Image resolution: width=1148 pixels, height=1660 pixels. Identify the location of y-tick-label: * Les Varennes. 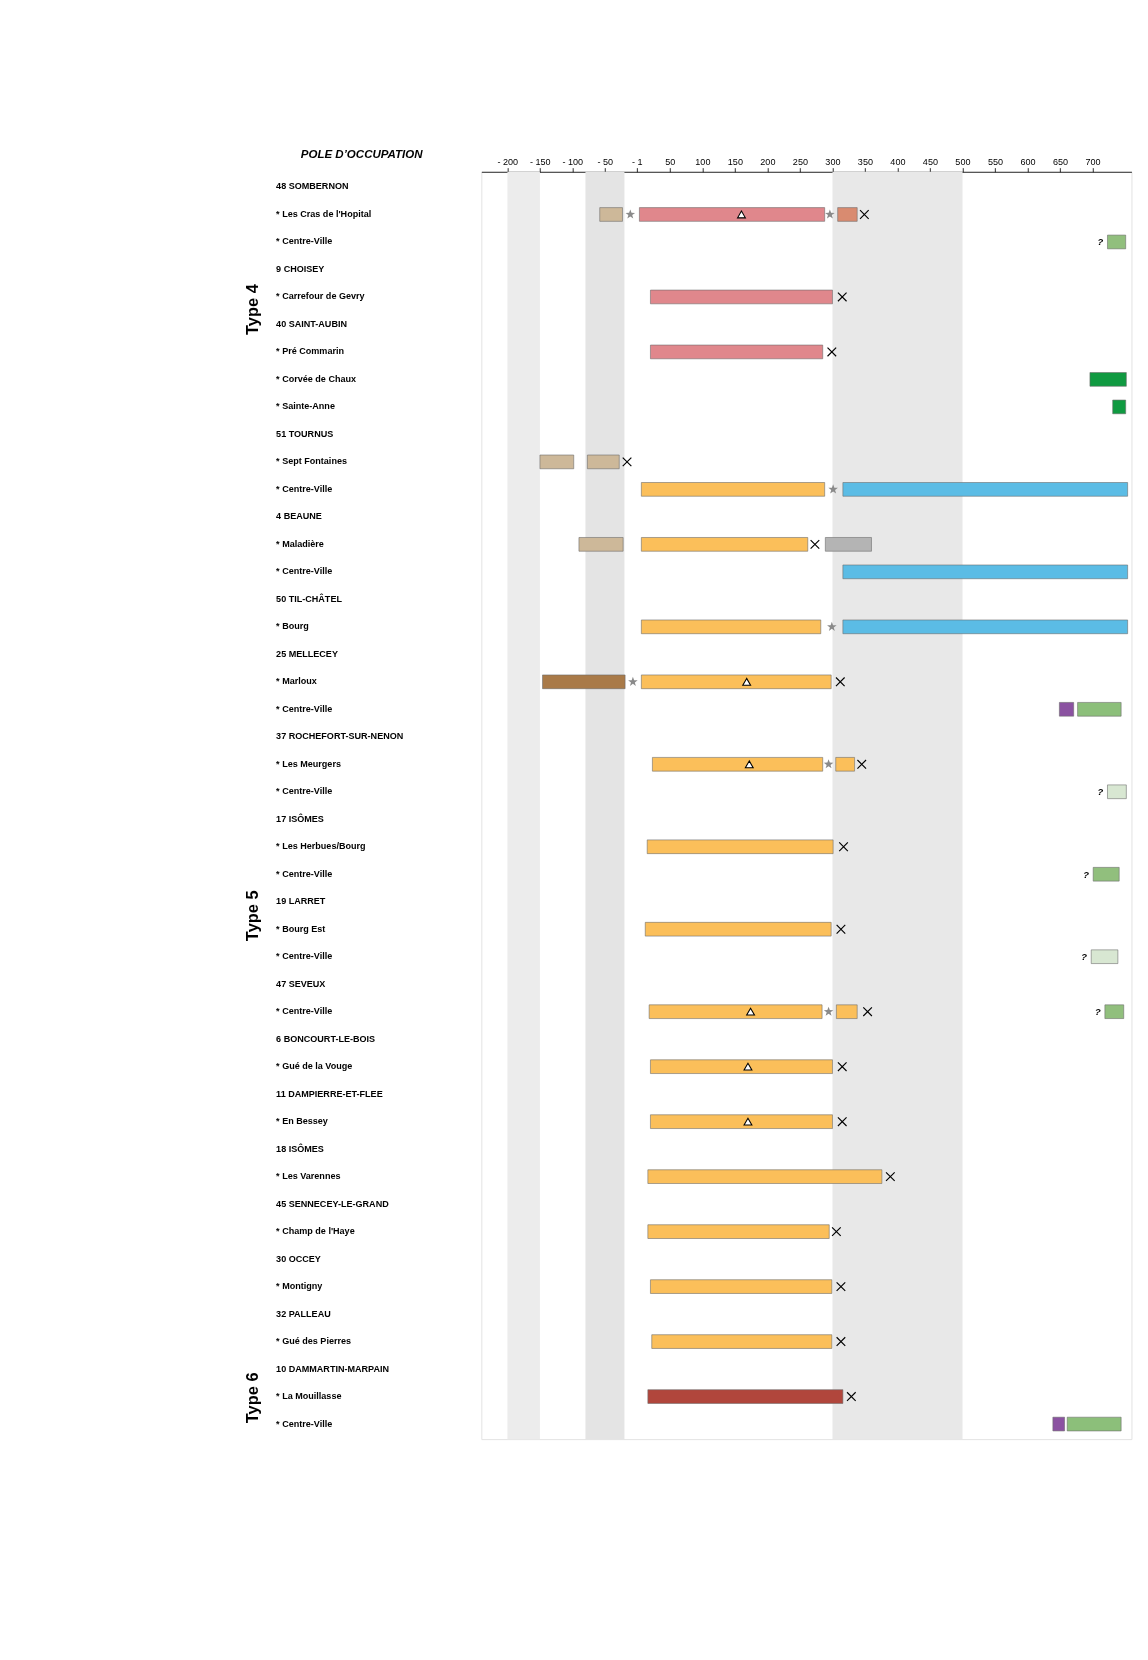
(308, 1176).